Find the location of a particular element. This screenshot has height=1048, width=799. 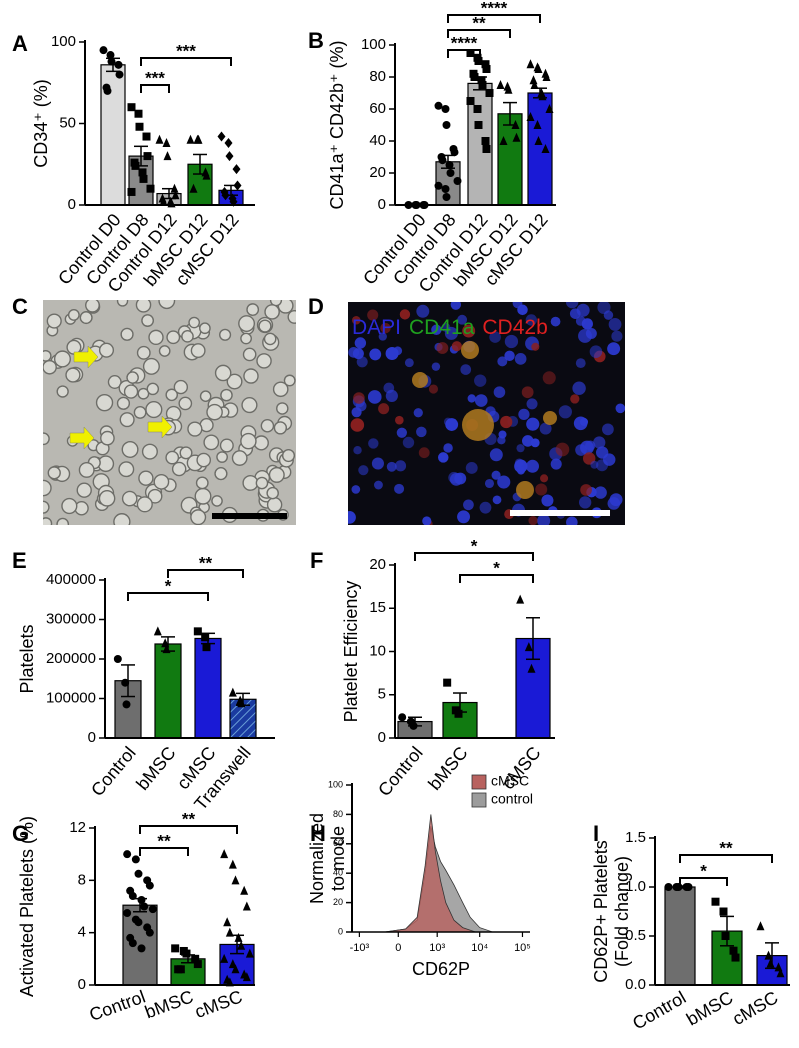

y-tick-label: 8 is located at coordinates (82, 879).